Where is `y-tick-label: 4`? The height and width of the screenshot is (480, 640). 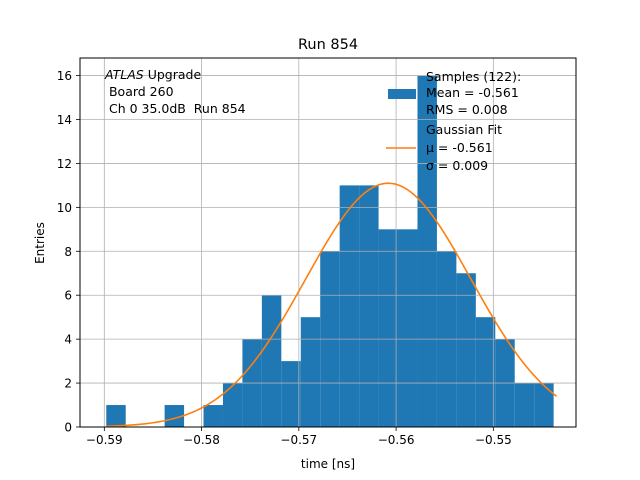 y-tick-label: 4 is located at coordinates (68, 340).